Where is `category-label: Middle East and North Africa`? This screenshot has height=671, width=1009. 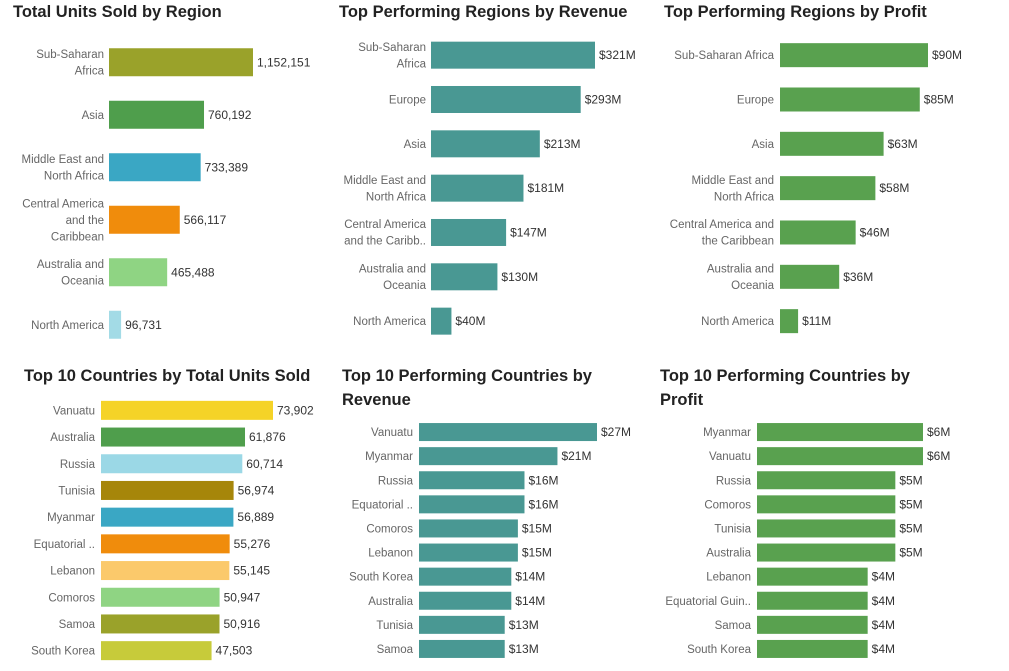 category-label: Middle East and North Africa is located at coordinates (63, 168).